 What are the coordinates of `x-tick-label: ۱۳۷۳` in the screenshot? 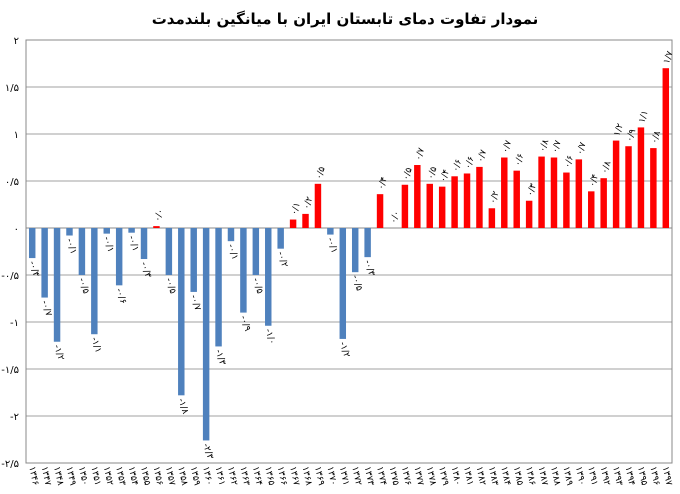 It's located at (369, 476).